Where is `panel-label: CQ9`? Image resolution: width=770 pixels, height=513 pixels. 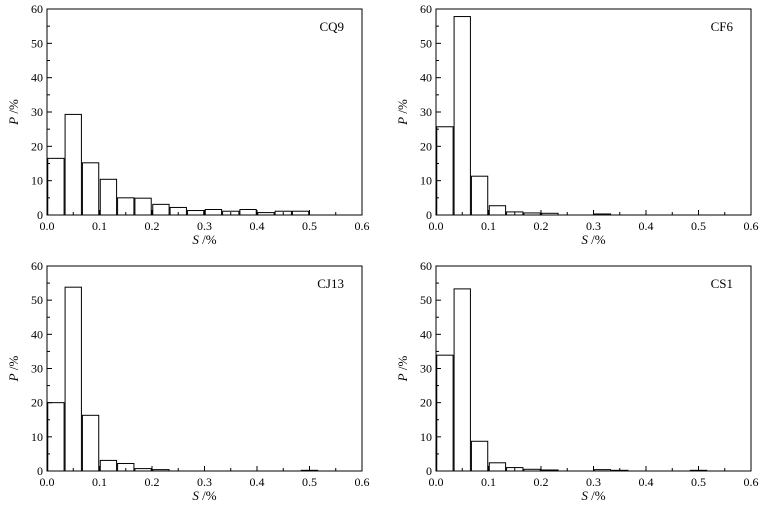 panel-label: CQ9 is located at coordinates (331, 26).